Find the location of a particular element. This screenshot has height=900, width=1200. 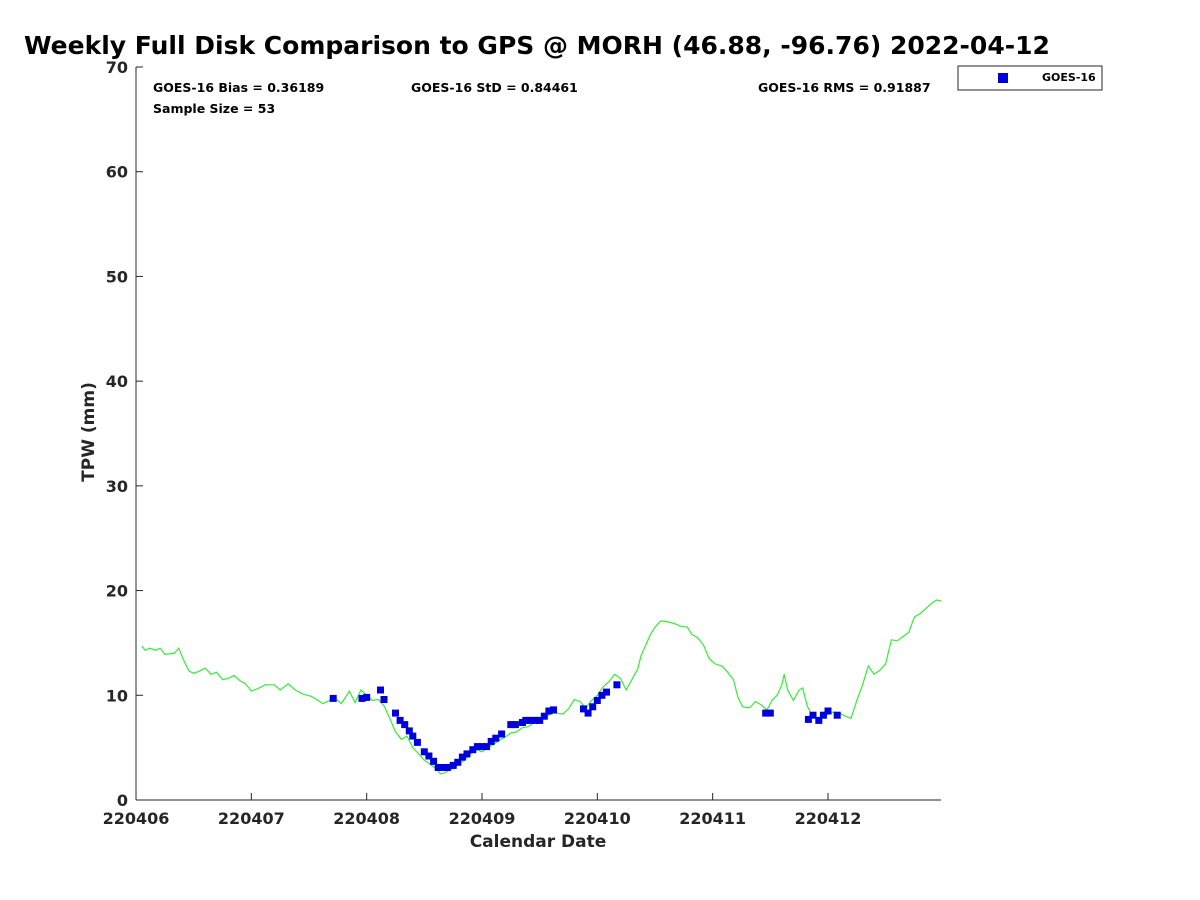

x-tick-label: 220412 is located at coordinates (828, 818).